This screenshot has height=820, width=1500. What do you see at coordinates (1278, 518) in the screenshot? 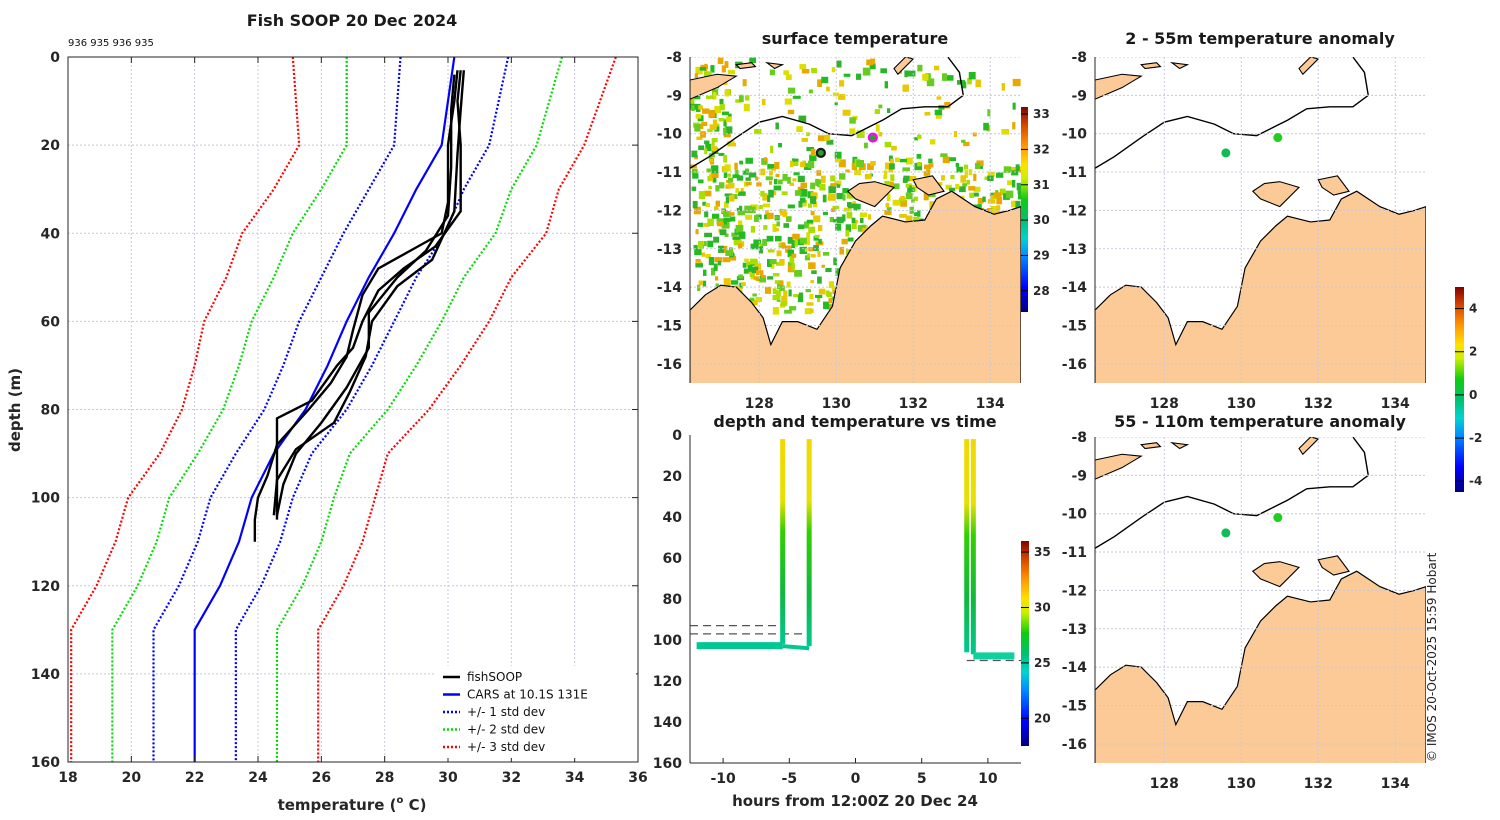
I see `anomaly-marker` at bounding box center [1278, 518].